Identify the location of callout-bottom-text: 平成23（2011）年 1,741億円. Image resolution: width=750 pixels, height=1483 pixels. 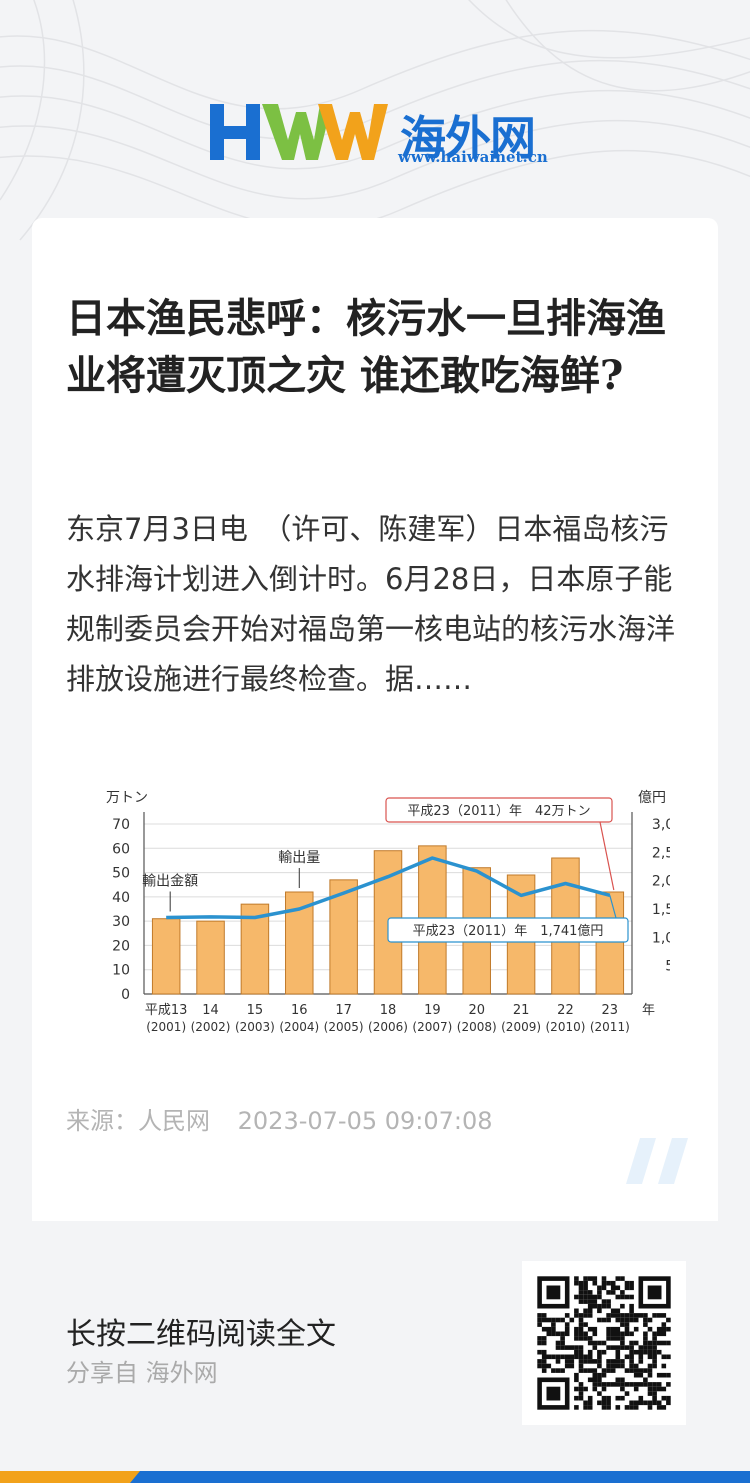
(508, 931).